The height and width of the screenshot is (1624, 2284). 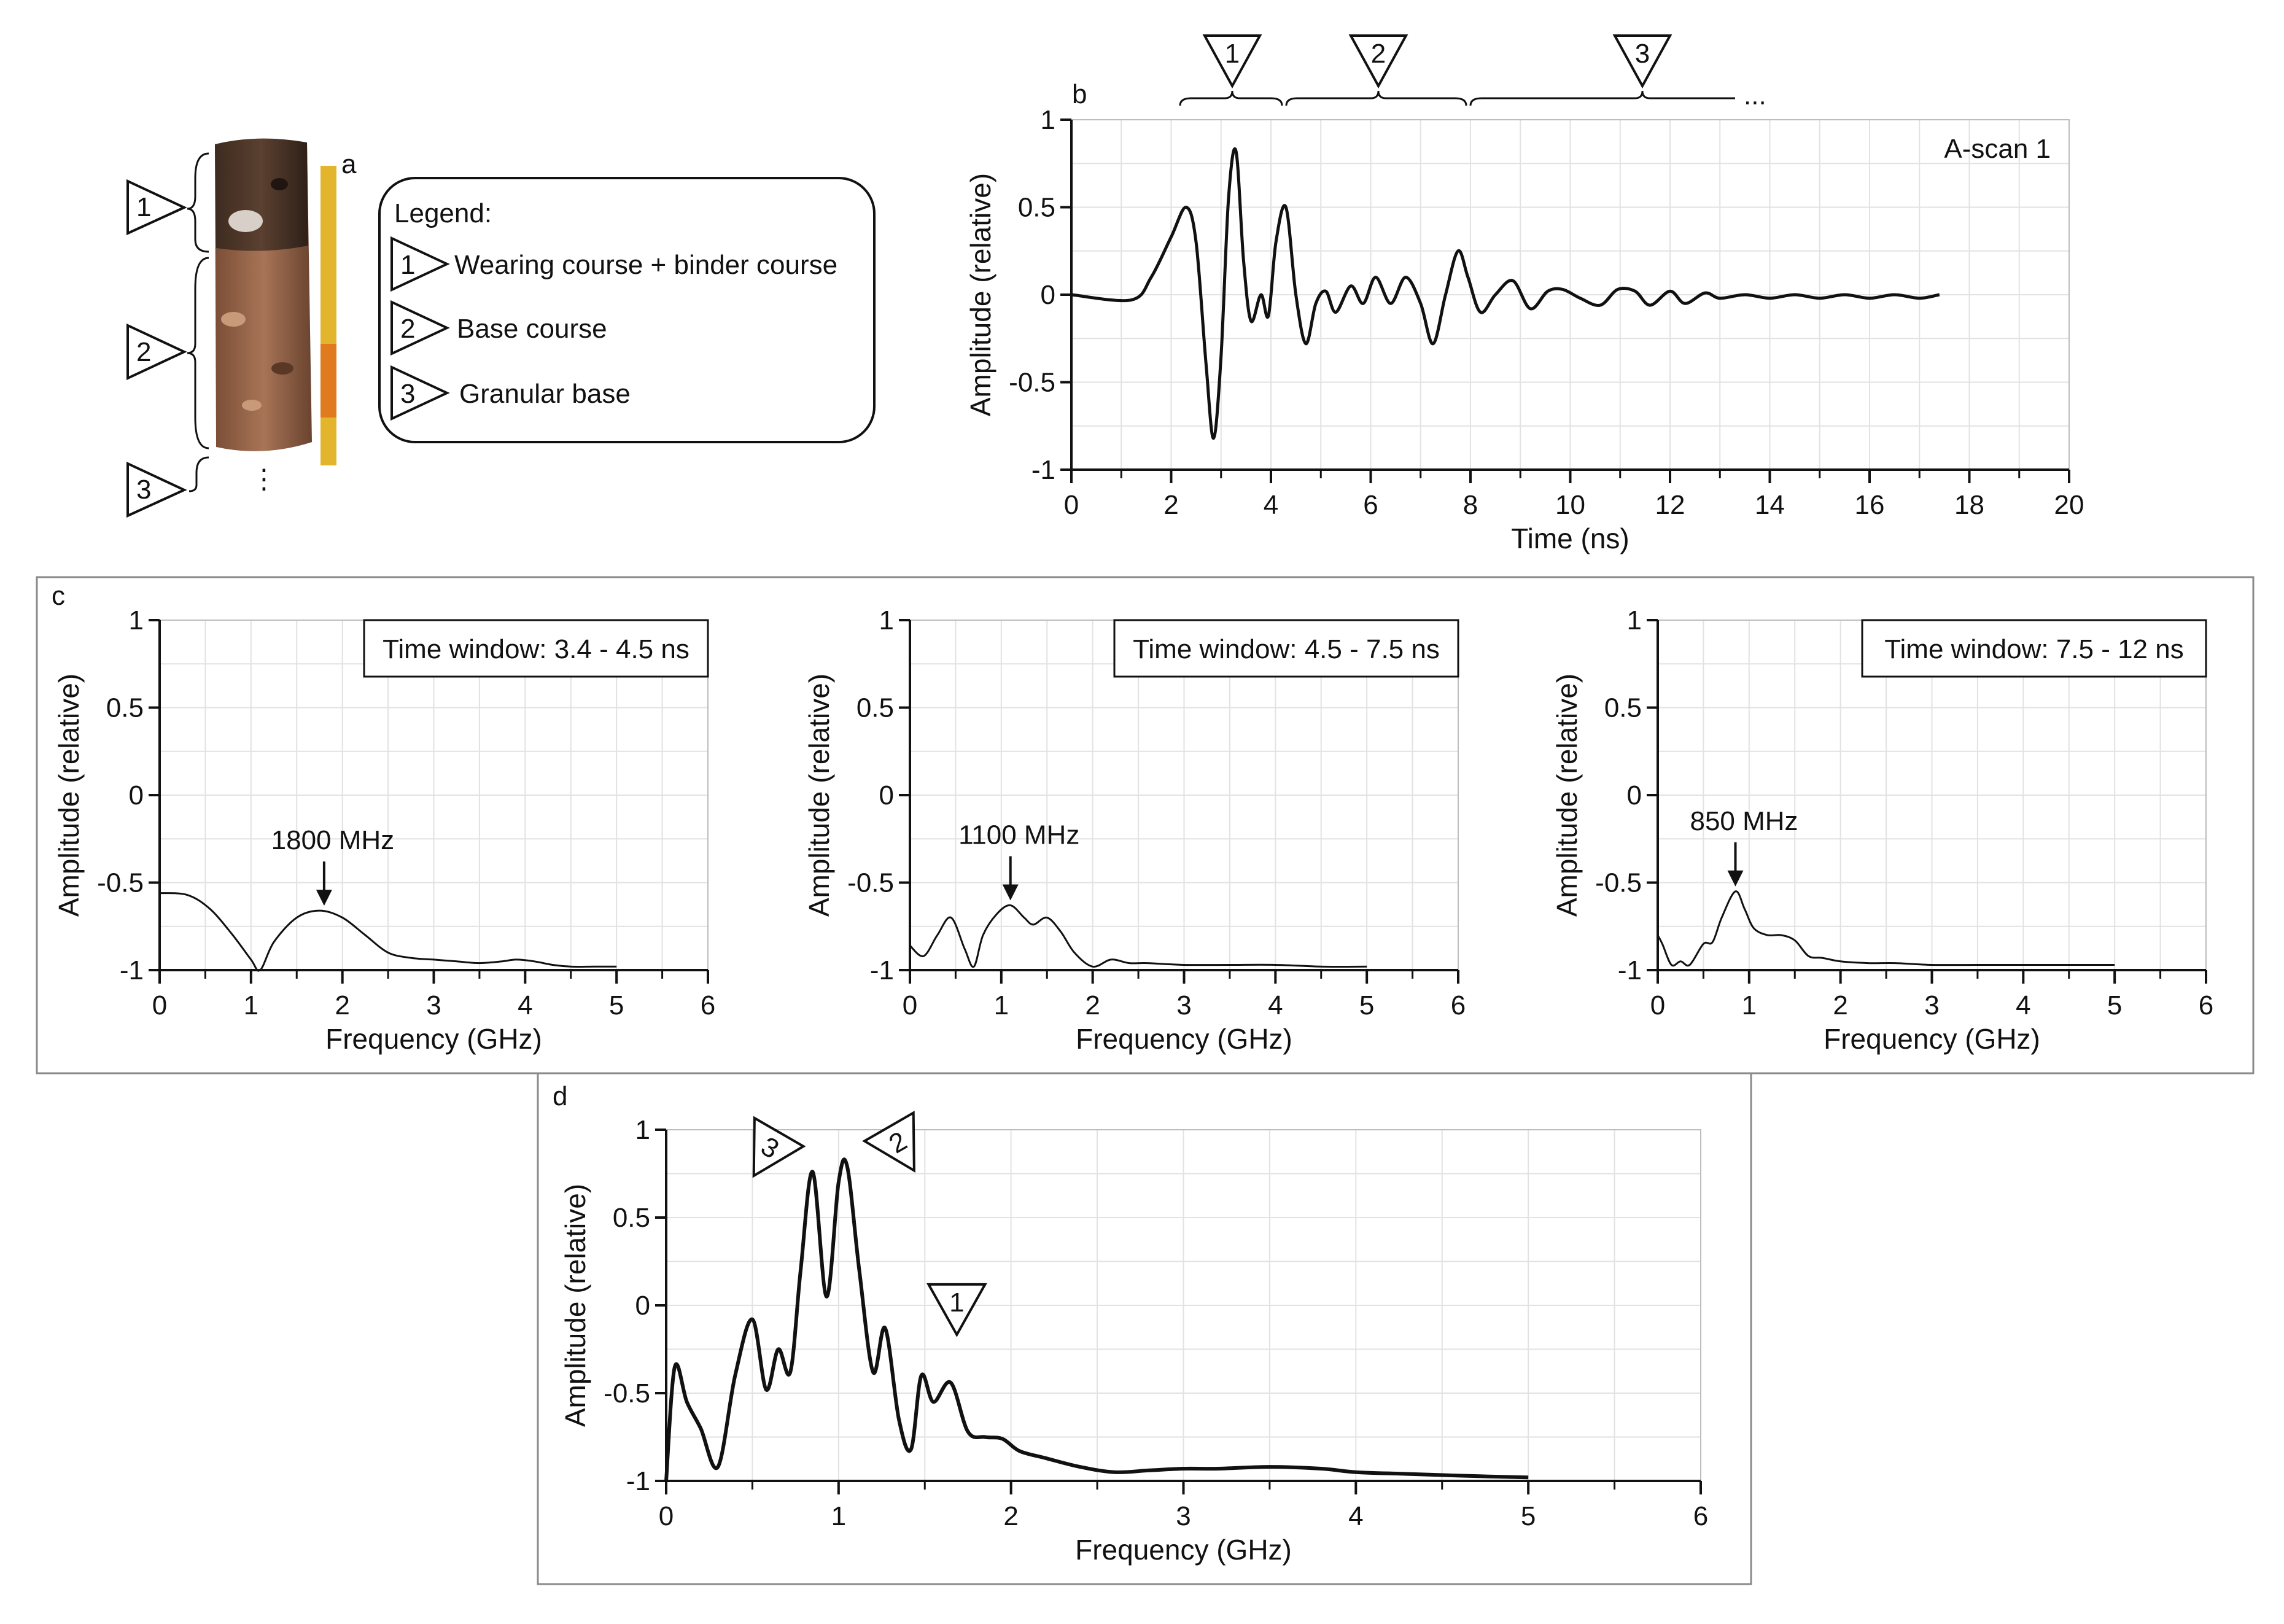 What do you see at coordinates (956, 1303) in the screenshot?
I see `chart-d-marker-1-label: 1` at bounding box center [956, 1303].